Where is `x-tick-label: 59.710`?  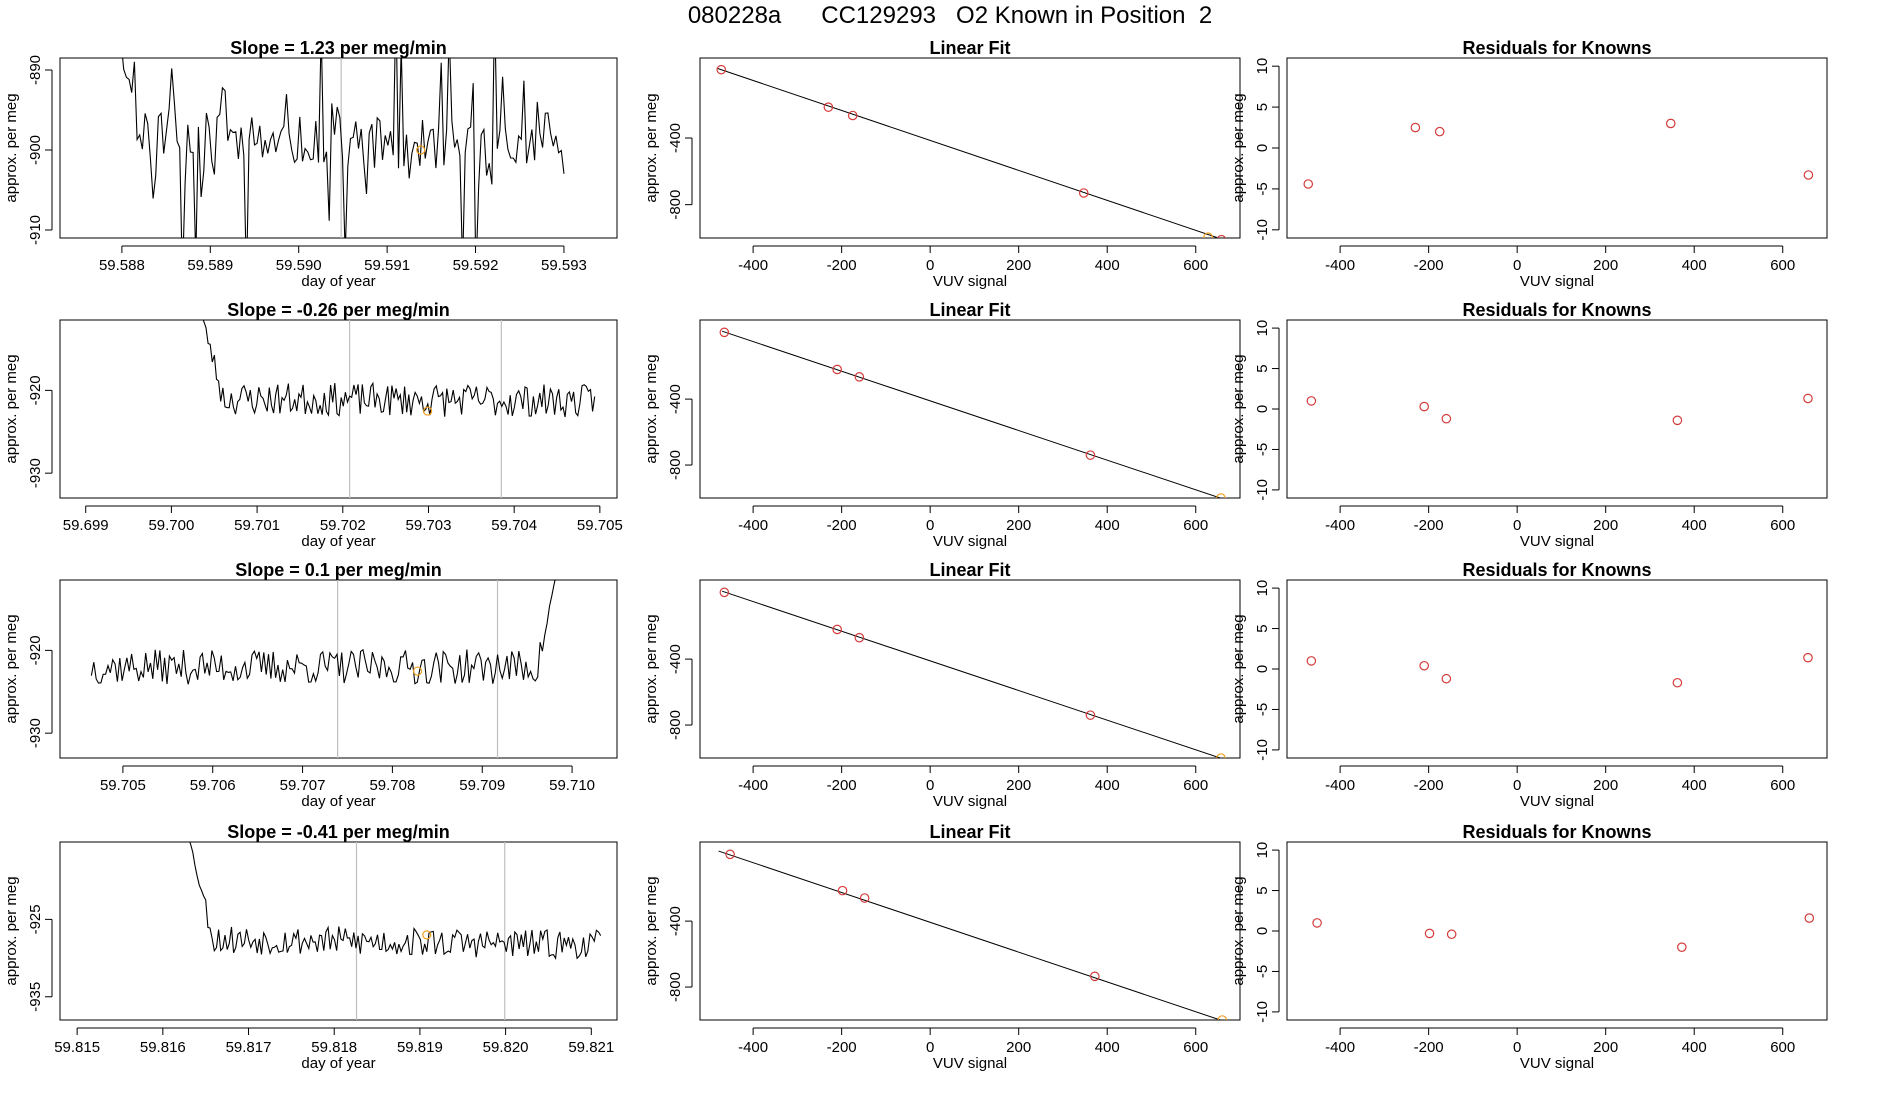
x-tick-label: 59.710 is located at coordinates (572, 785).